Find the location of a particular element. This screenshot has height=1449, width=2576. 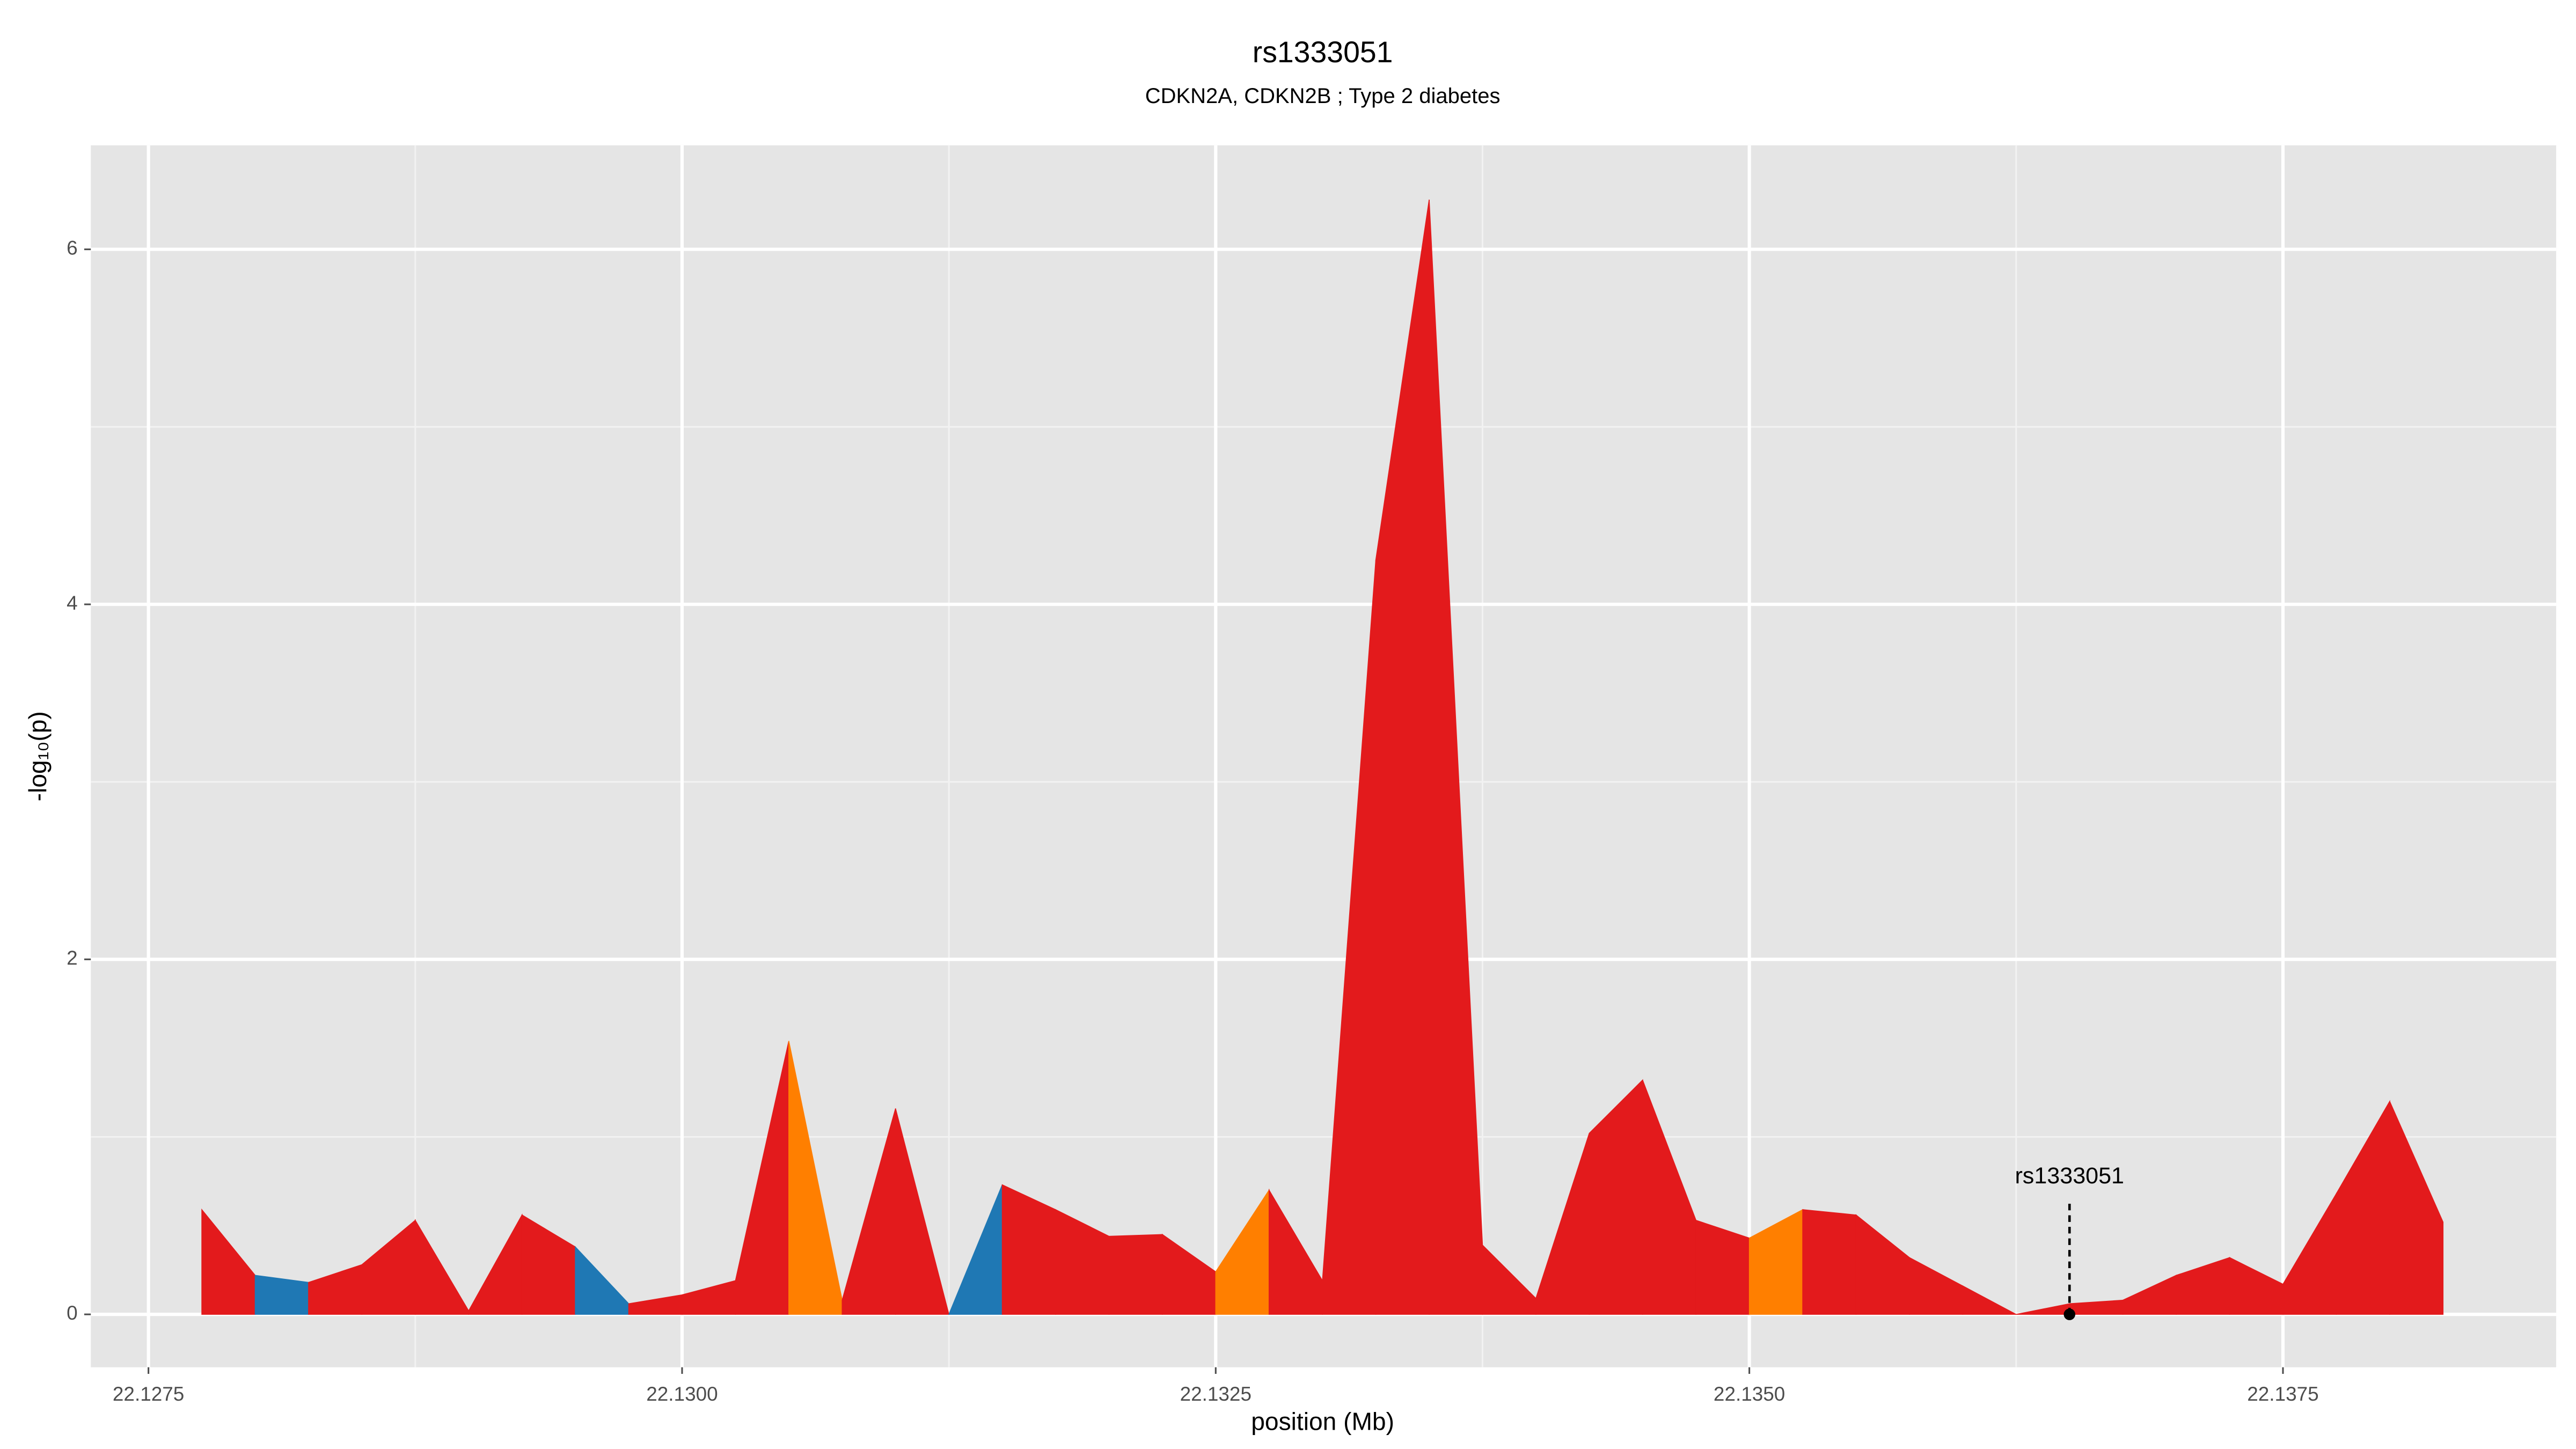

y-tick-label: 6 is located at coordinates (72, 248).